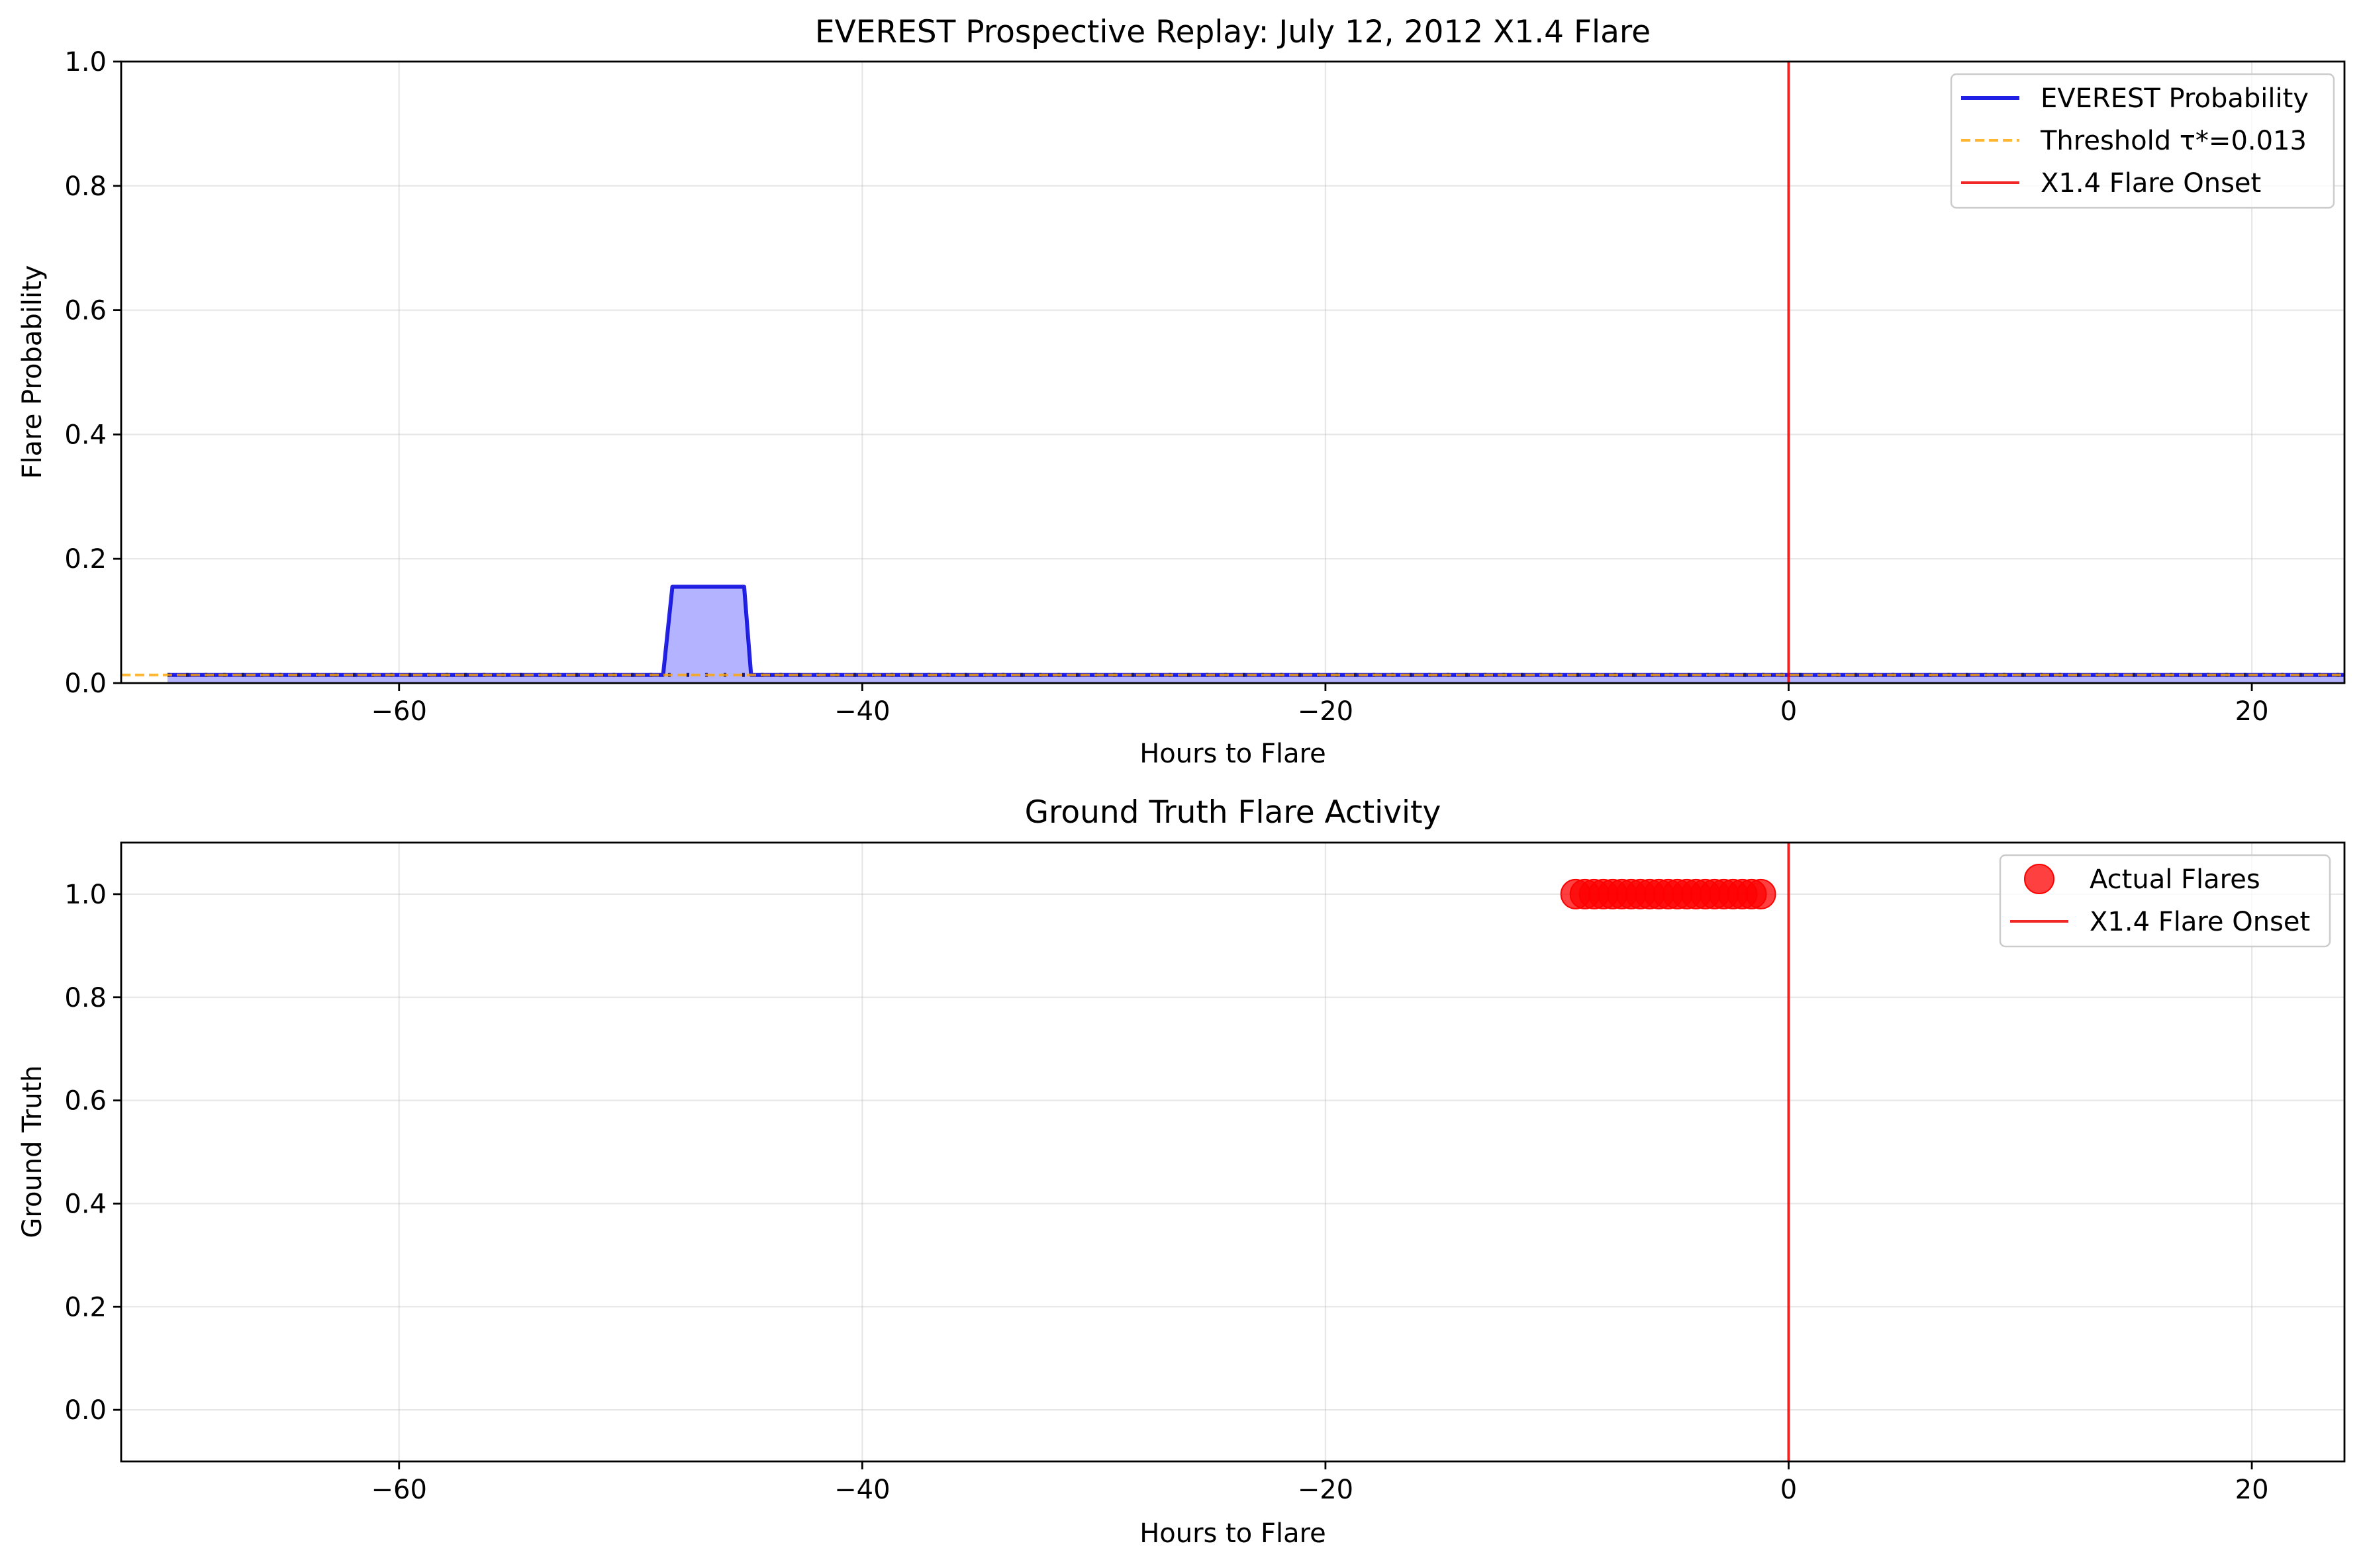 This screenshot has height=1568, width=2363. Describe the element at coordinates (32, 372) in the screenshot. I see `probability-y-axis-label: Flare Probability` at that location.